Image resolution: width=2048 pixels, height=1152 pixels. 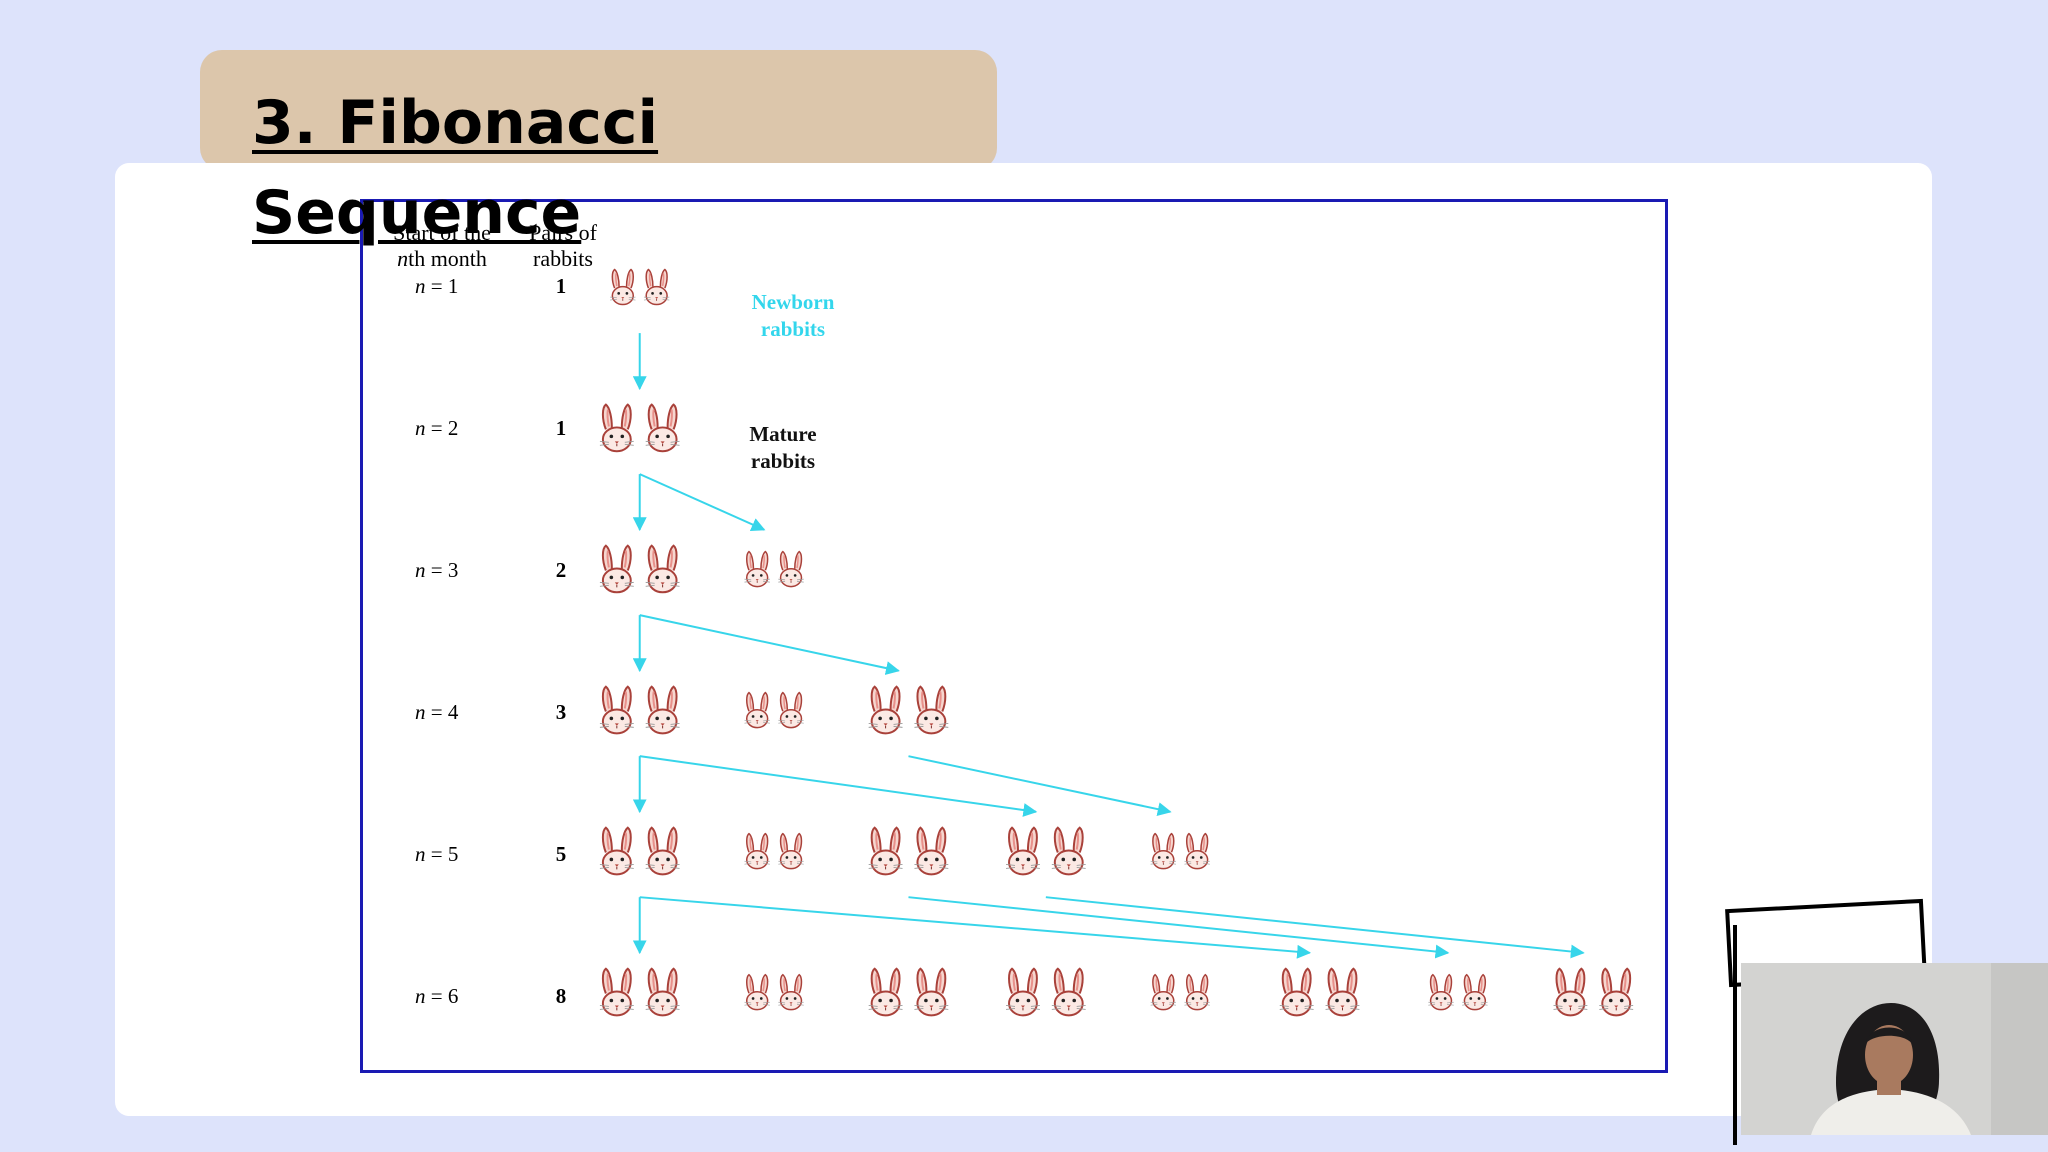 What do you see at coordinates (442, 854) in the screenshot?
I see `row-label-rest: = 5` at bounding box center [442, 854].